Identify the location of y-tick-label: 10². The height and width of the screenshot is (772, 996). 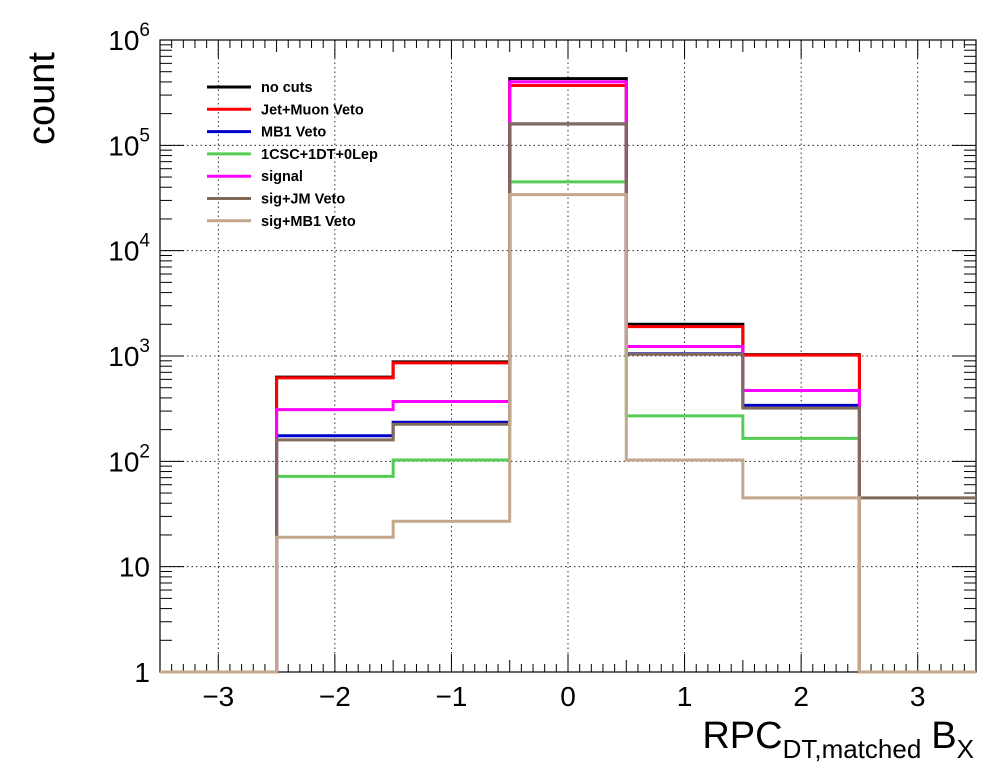
(129, 459).